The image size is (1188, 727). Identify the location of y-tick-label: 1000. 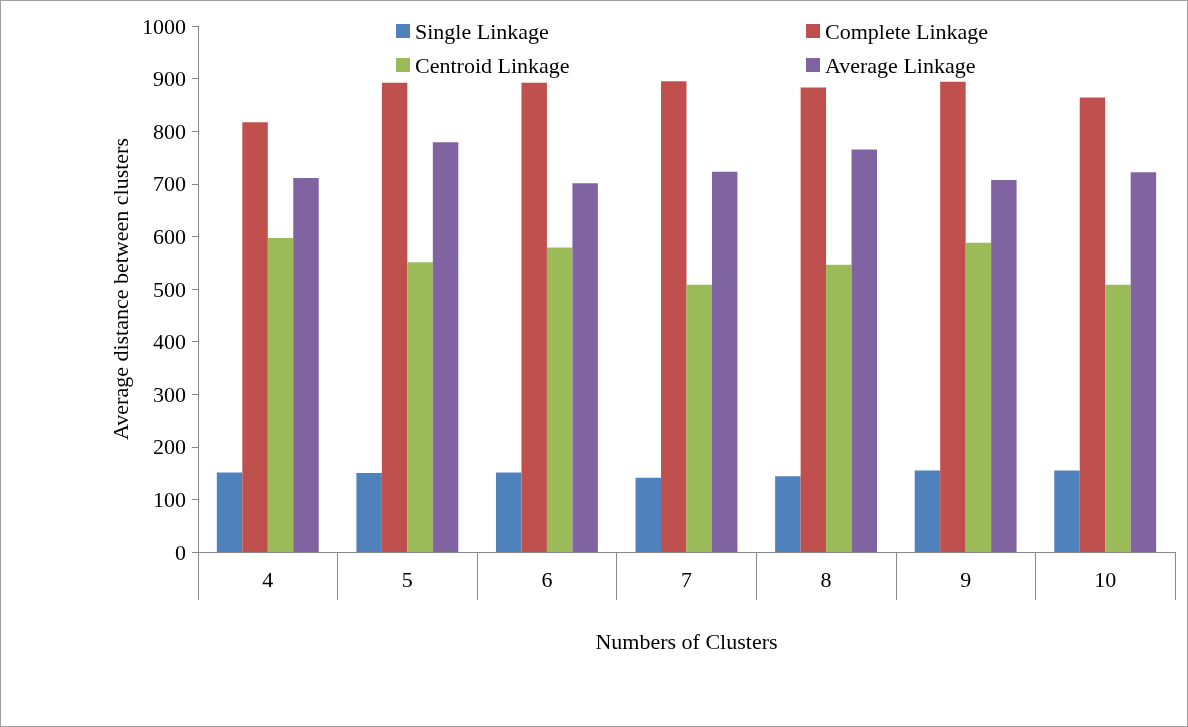
(164, 26).